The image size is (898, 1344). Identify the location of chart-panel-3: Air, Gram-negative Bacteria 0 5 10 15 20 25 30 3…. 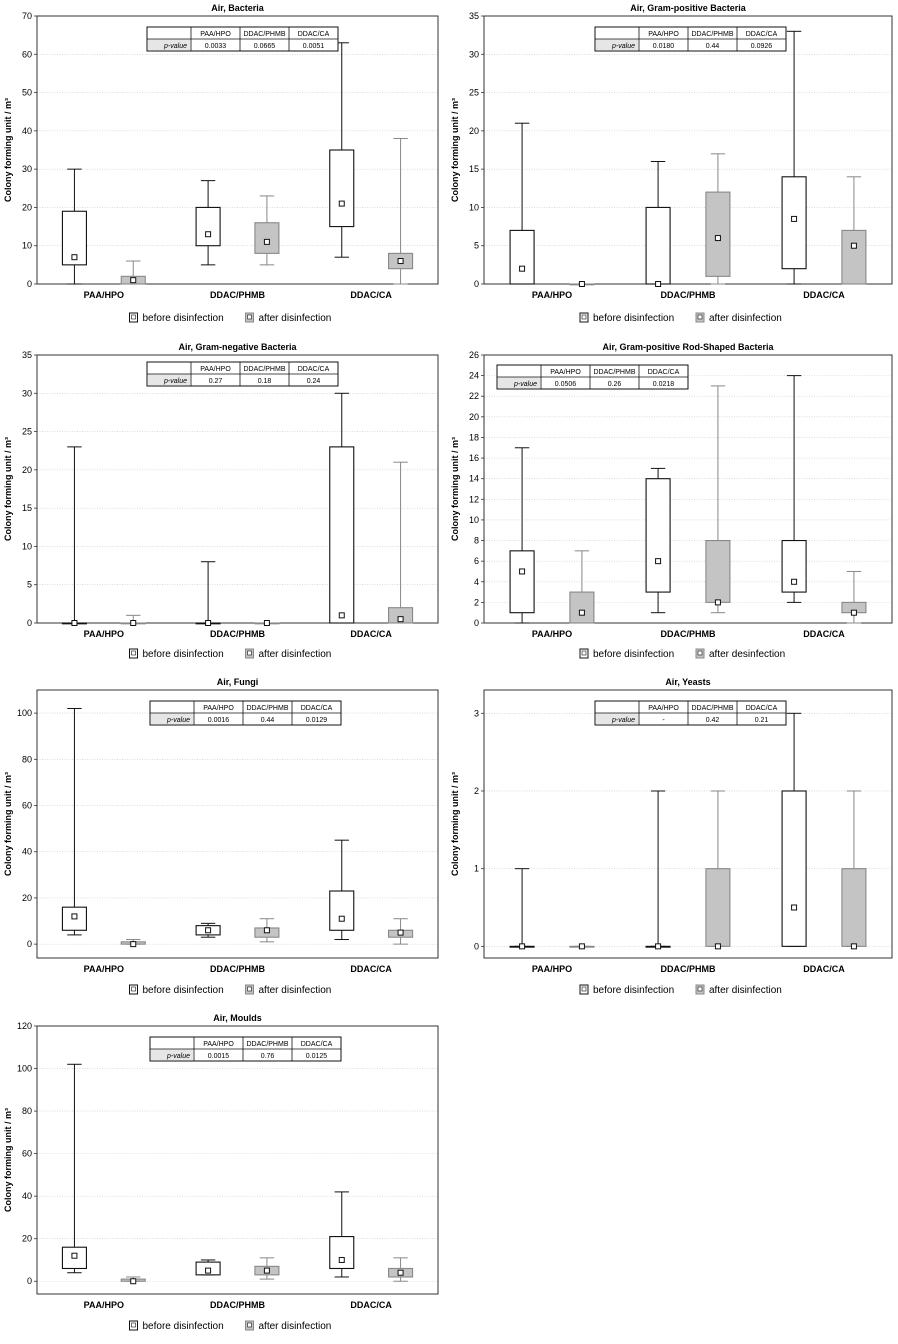
(221, 501).